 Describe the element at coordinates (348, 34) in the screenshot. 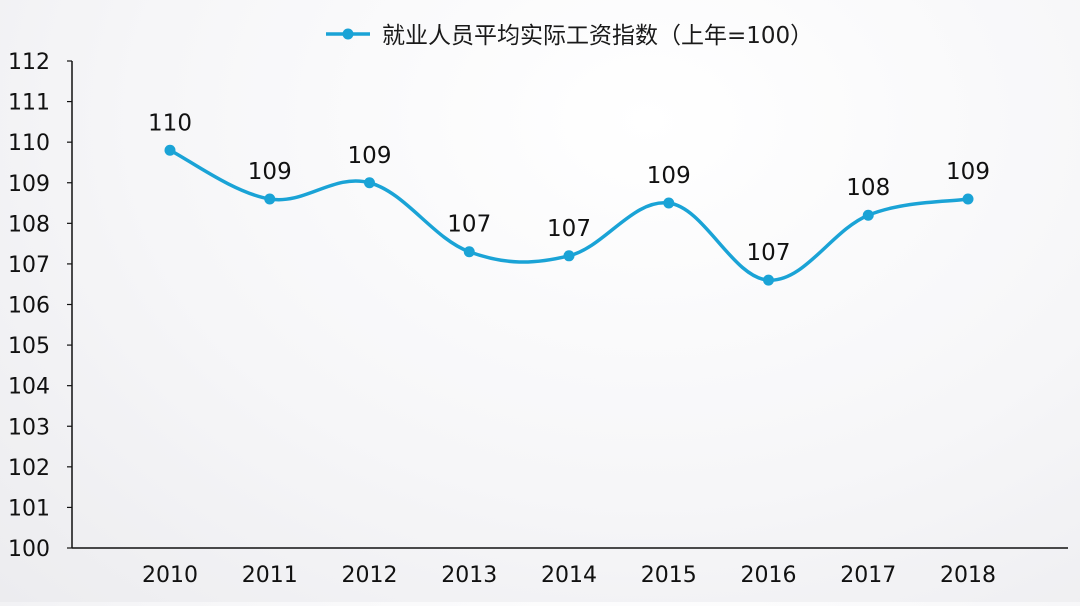

I see `legend-dot-marker` at that location.